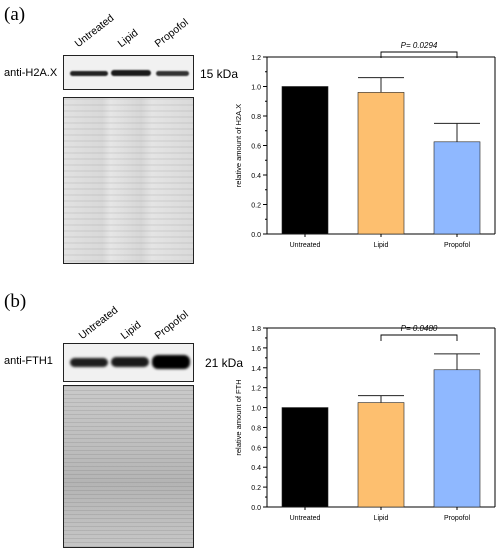 The width and height of the screenshot is (504, 550). I want to click on antibody-label: anti-H2A.X, so click(31, 73).